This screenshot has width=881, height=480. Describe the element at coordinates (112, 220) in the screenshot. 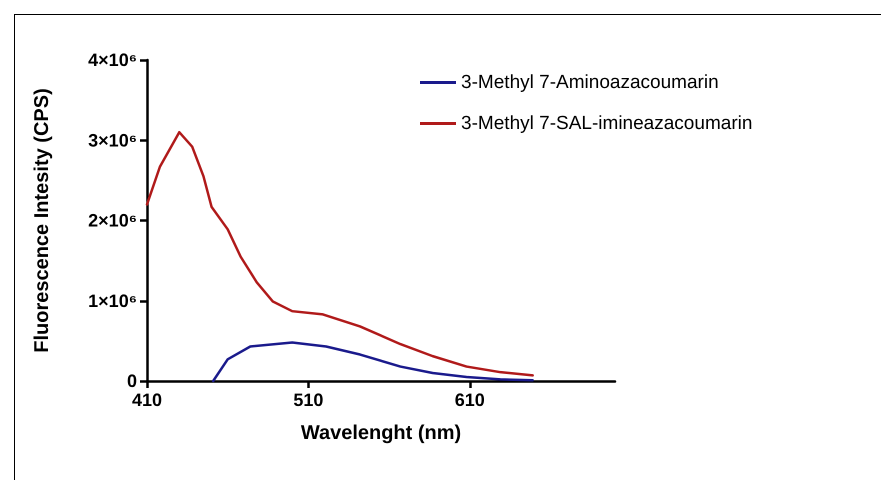

I see `y-tick-label: 2×10⁶` at that location.